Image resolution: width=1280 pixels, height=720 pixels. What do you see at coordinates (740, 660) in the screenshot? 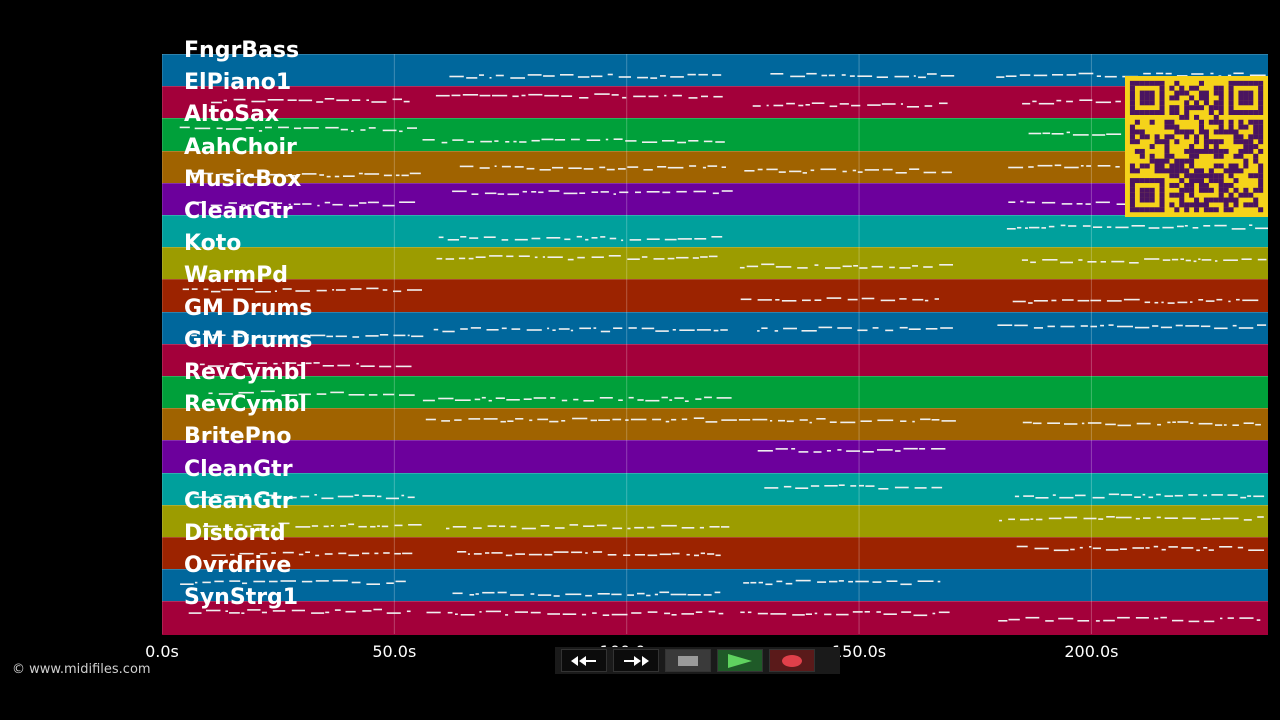
I see `play-button` at bounding box center [740, 660].